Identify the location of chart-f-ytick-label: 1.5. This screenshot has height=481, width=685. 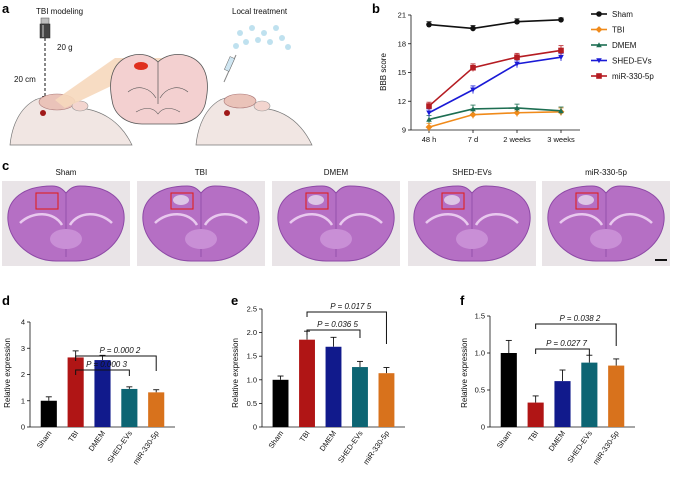
(480, 316).